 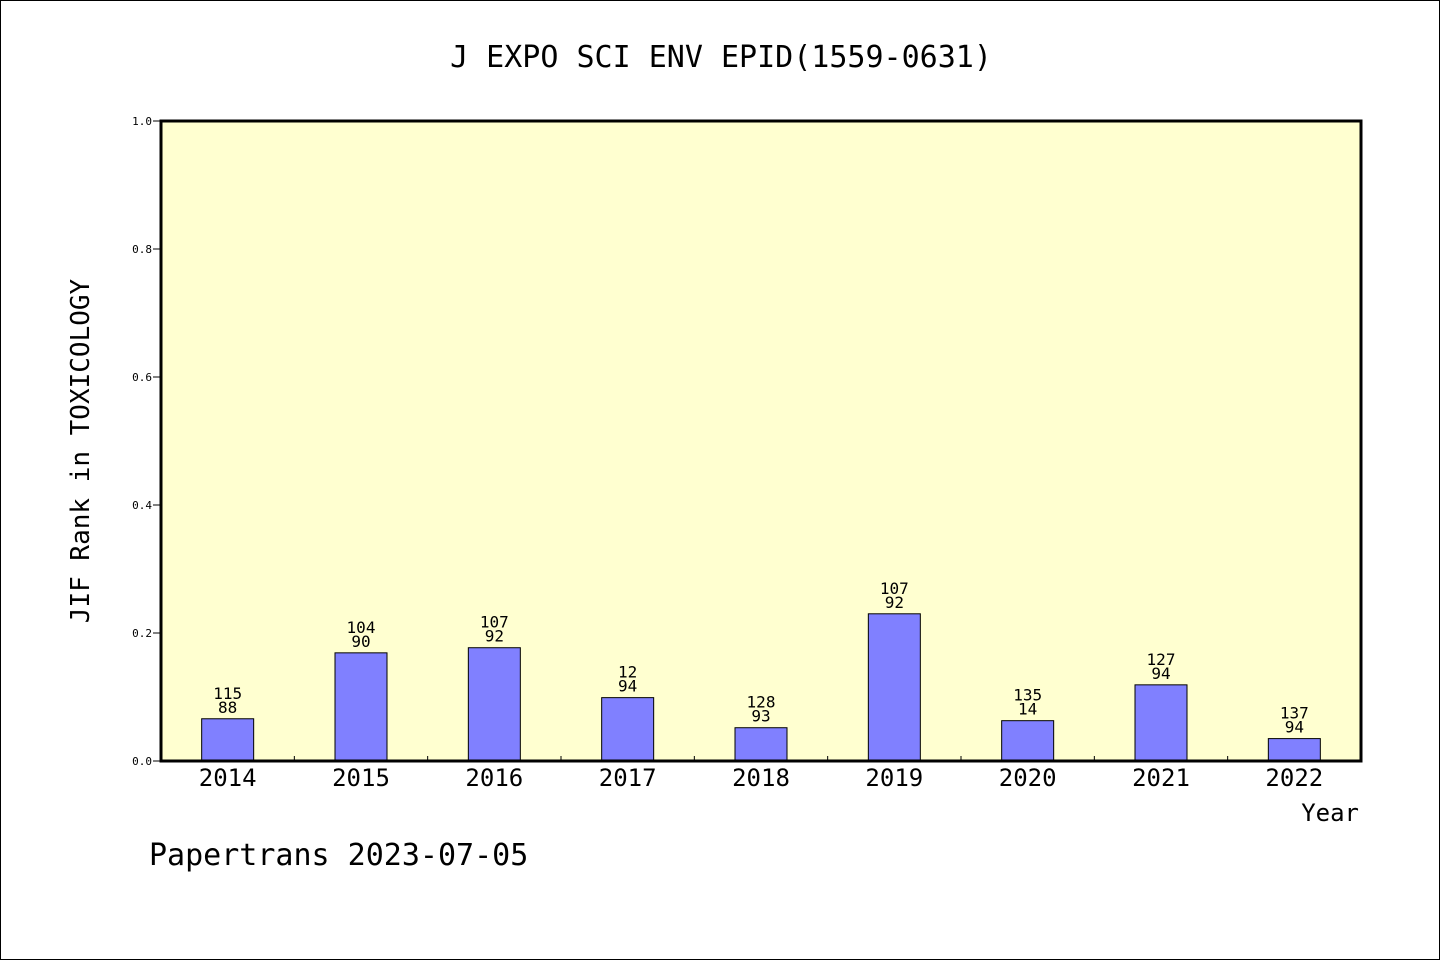 What do you see at coordinates (142, 633) in the screenshot?
I see `y-tick-label: 0.2` at bounding box center [142, 633].